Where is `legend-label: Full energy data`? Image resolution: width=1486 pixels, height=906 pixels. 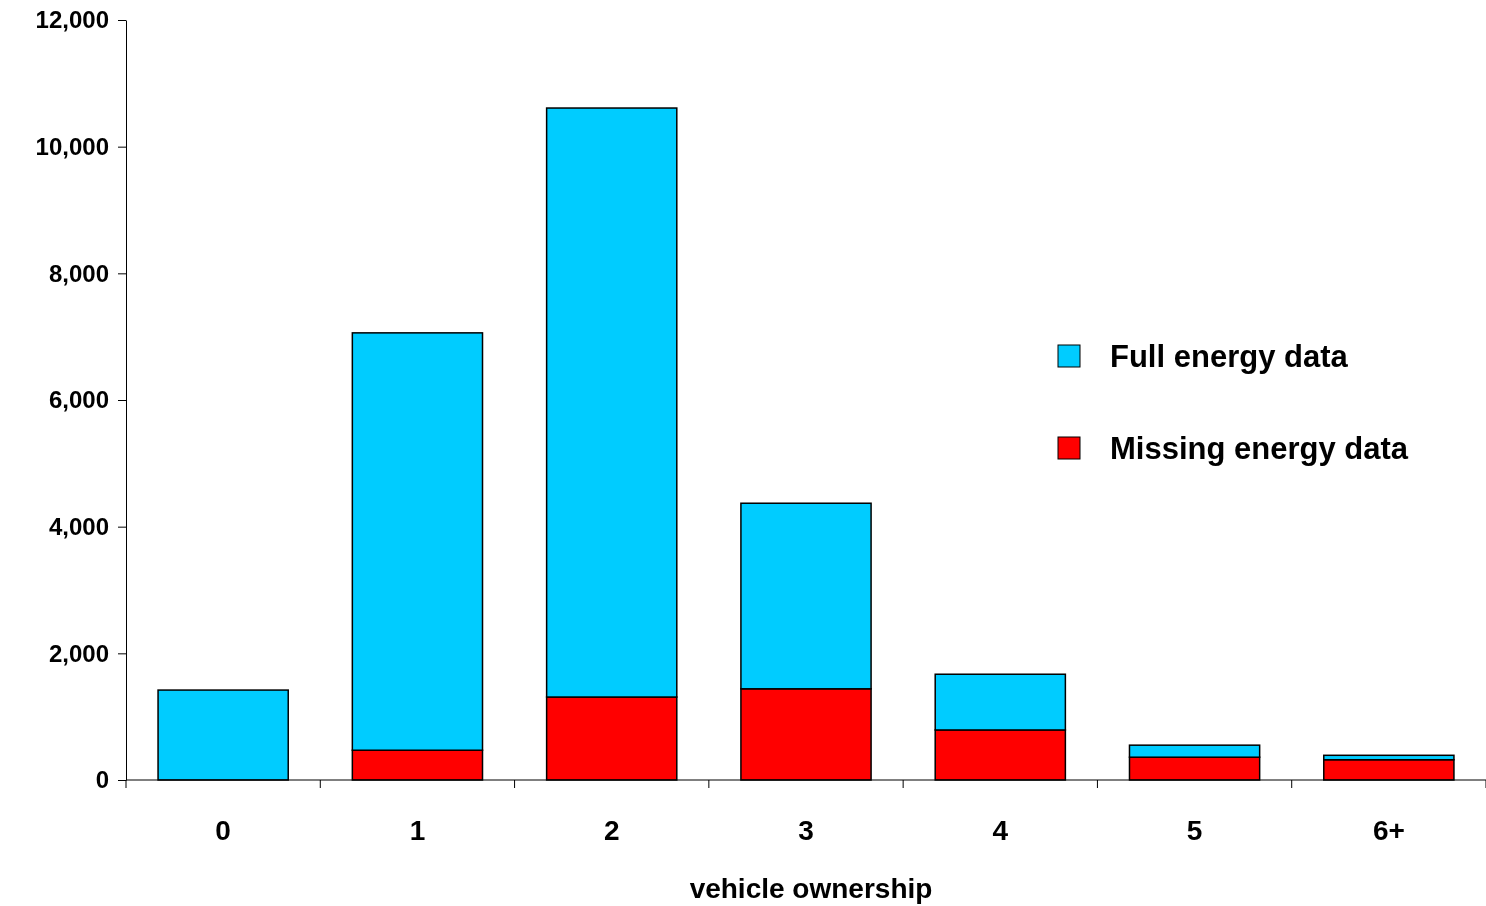
legend-label: Full energy data is located at coordinates (1229, 356).